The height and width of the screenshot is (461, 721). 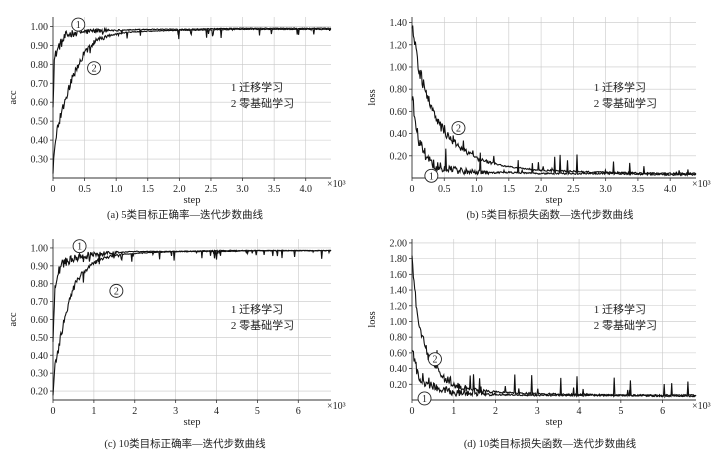 What do you see at coordinates (550, 443) in the screenshot?
I see `chart-caption: (d) 10类目标损失函数—迭代步数曲线` at bounding box center [550, 443].